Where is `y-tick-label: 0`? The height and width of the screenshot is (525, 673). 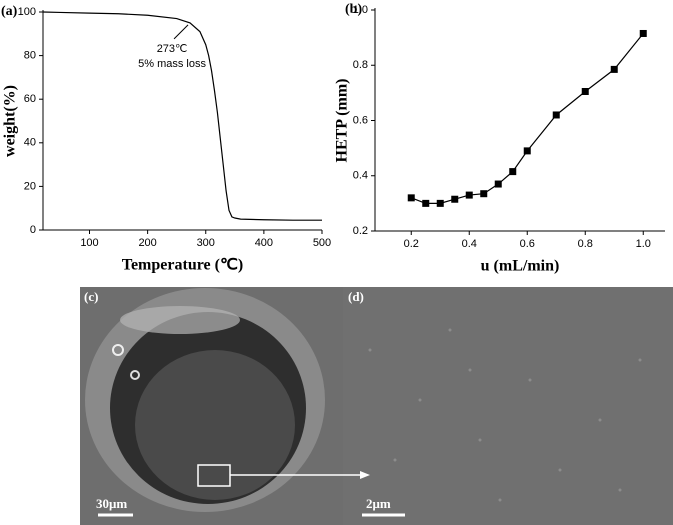
y-tick-label: 0 is located at coordinates (33, 230).